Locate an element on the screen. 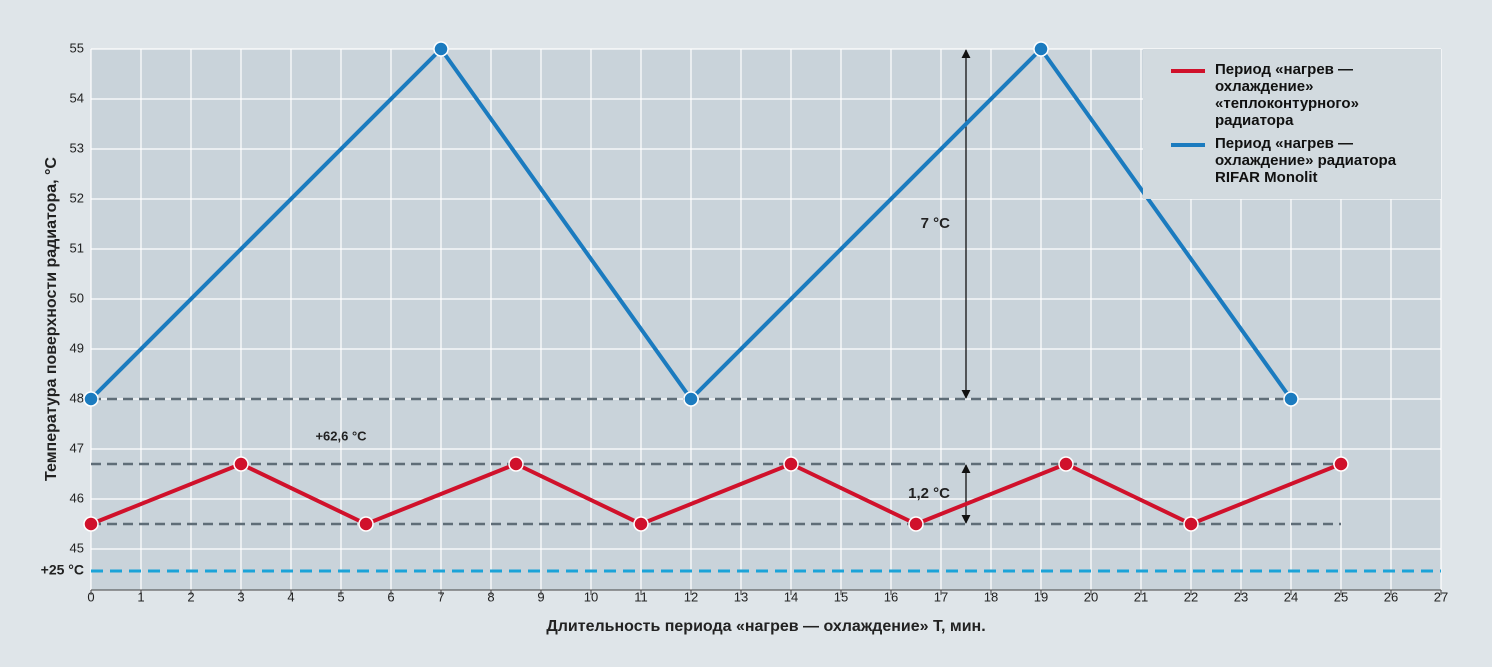  x-tick-label: 26 is located at coordinates (1391, 596).